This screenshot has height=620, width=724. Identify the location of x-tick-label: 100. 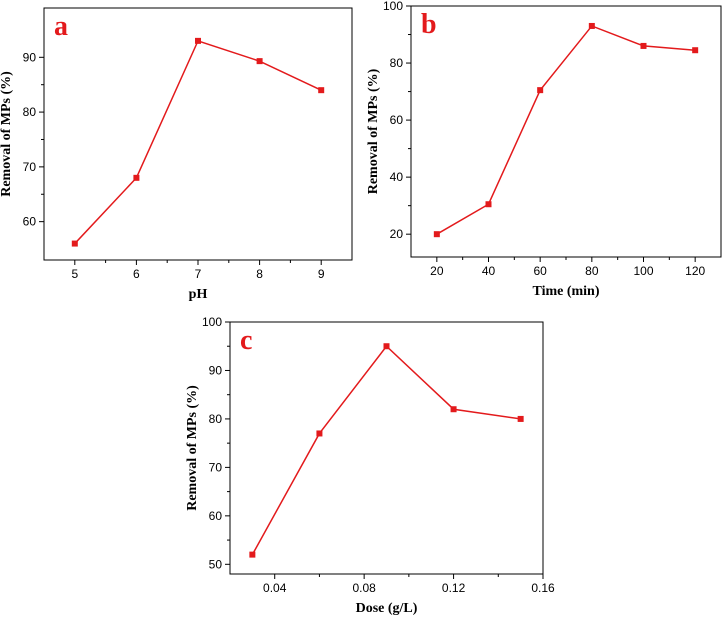
(643, 271).